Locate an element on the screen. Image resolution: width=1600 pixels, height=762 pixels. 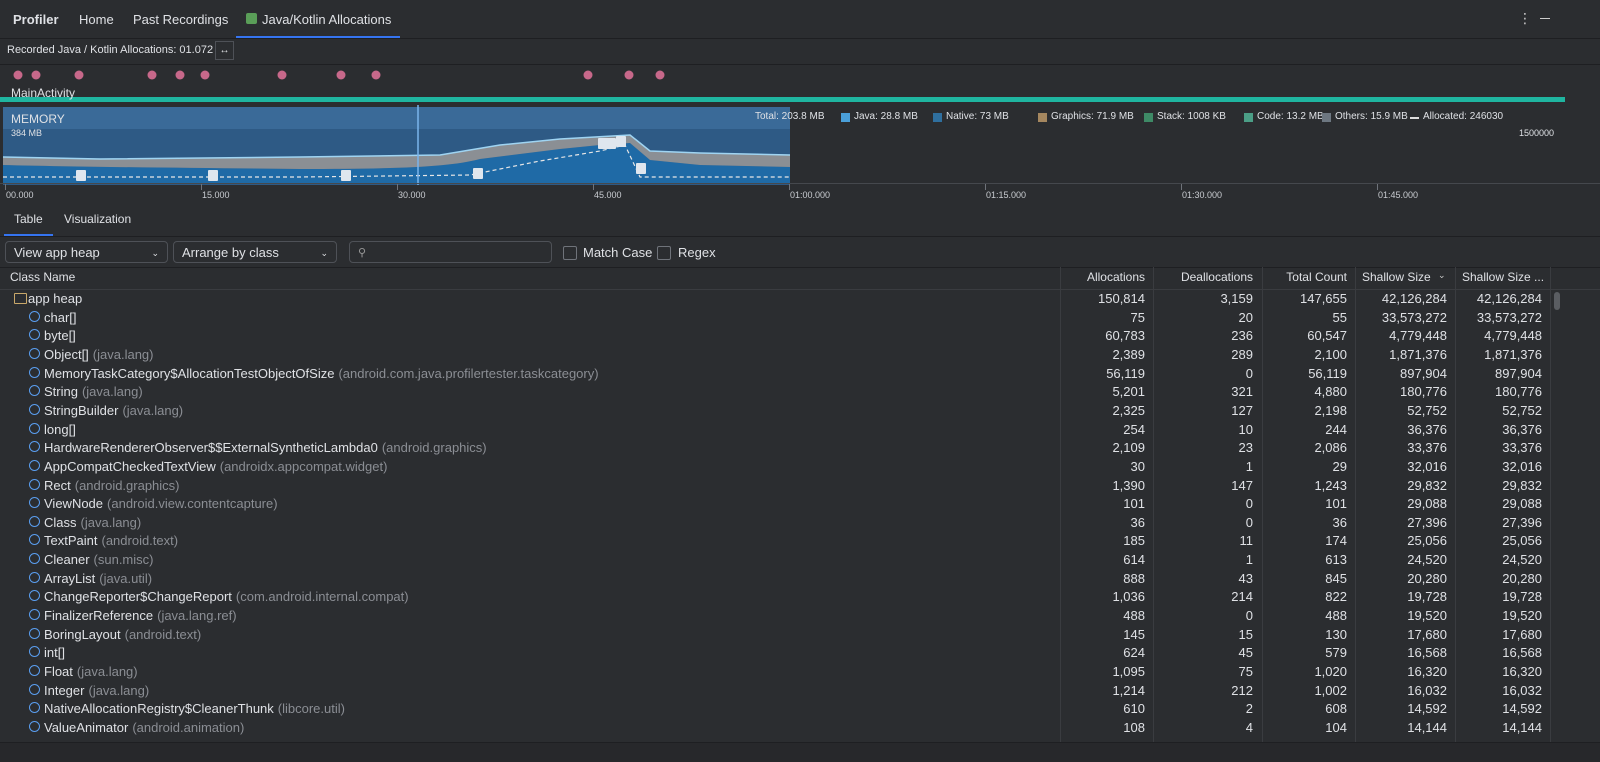
table-cell: 1,243 is located at coordinates (1330, 485).